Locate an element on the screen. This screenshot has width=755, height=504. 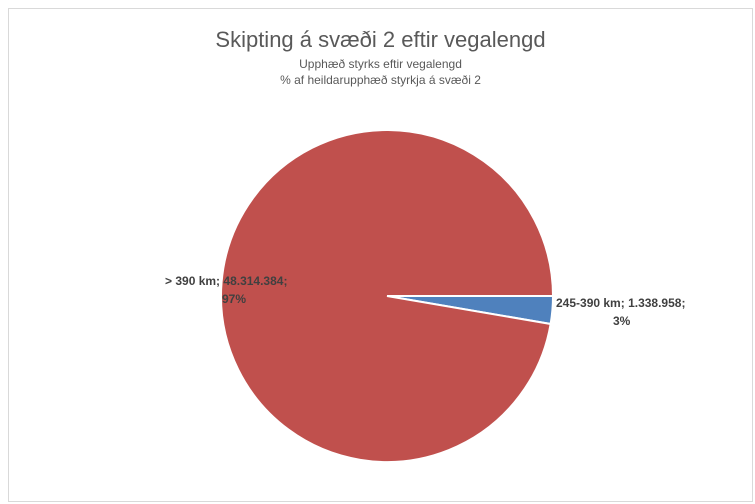
chart-title: Skipting á svæði 2 eftir vegalengd is located at coordinates (380, 39).